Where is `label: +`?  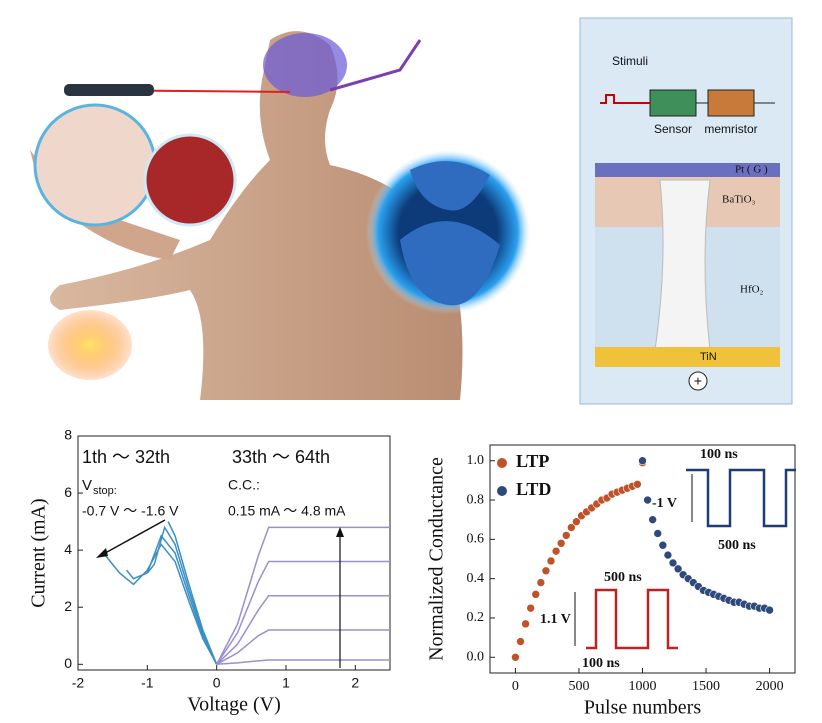 label: + is located at coordinates (698, 381).